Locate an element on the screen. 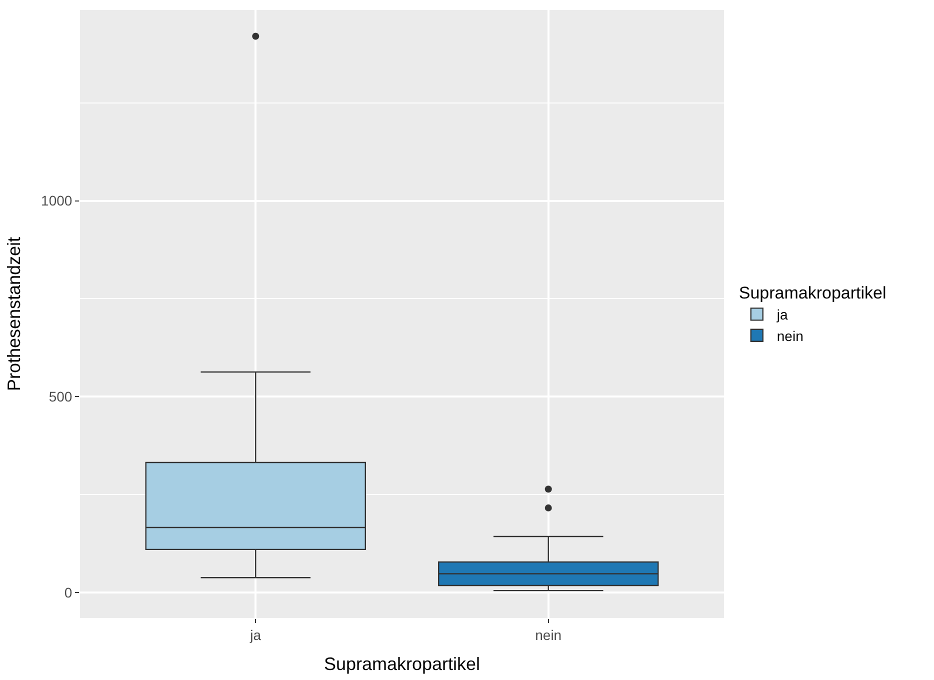 This screenshot has width=934, height=680. y-tick-label: 500 is located at coordinates (60, 396).